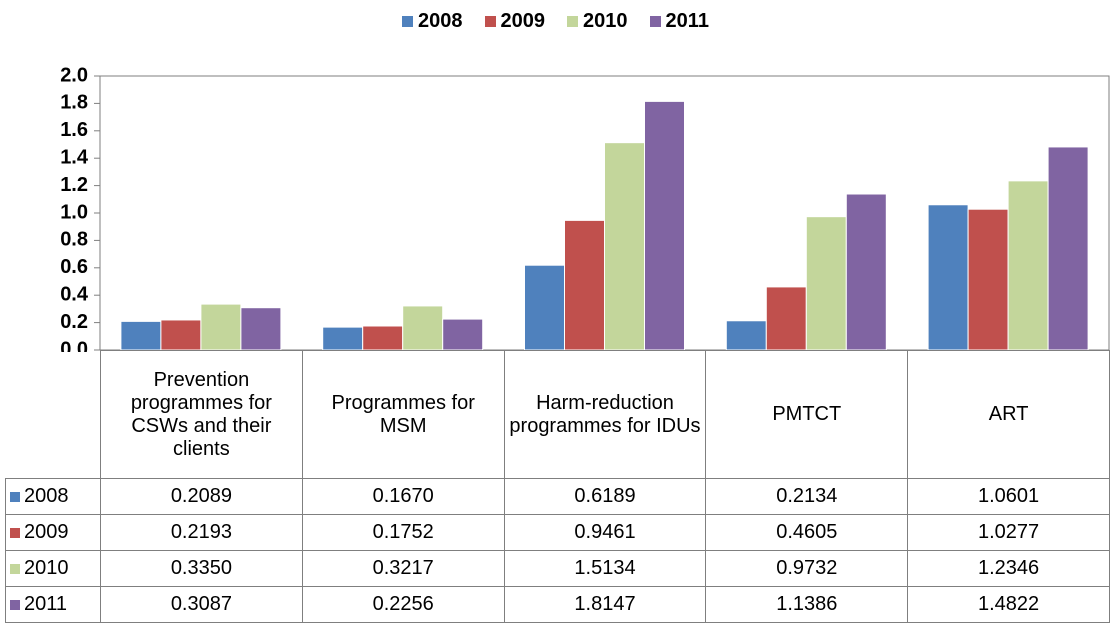 The width and height of the screenshot is (1111, 627). What do you see at coordinates (403, 496) in the screenshot?
I see `value-label: 0.1670` at bounding box center [403, 496].